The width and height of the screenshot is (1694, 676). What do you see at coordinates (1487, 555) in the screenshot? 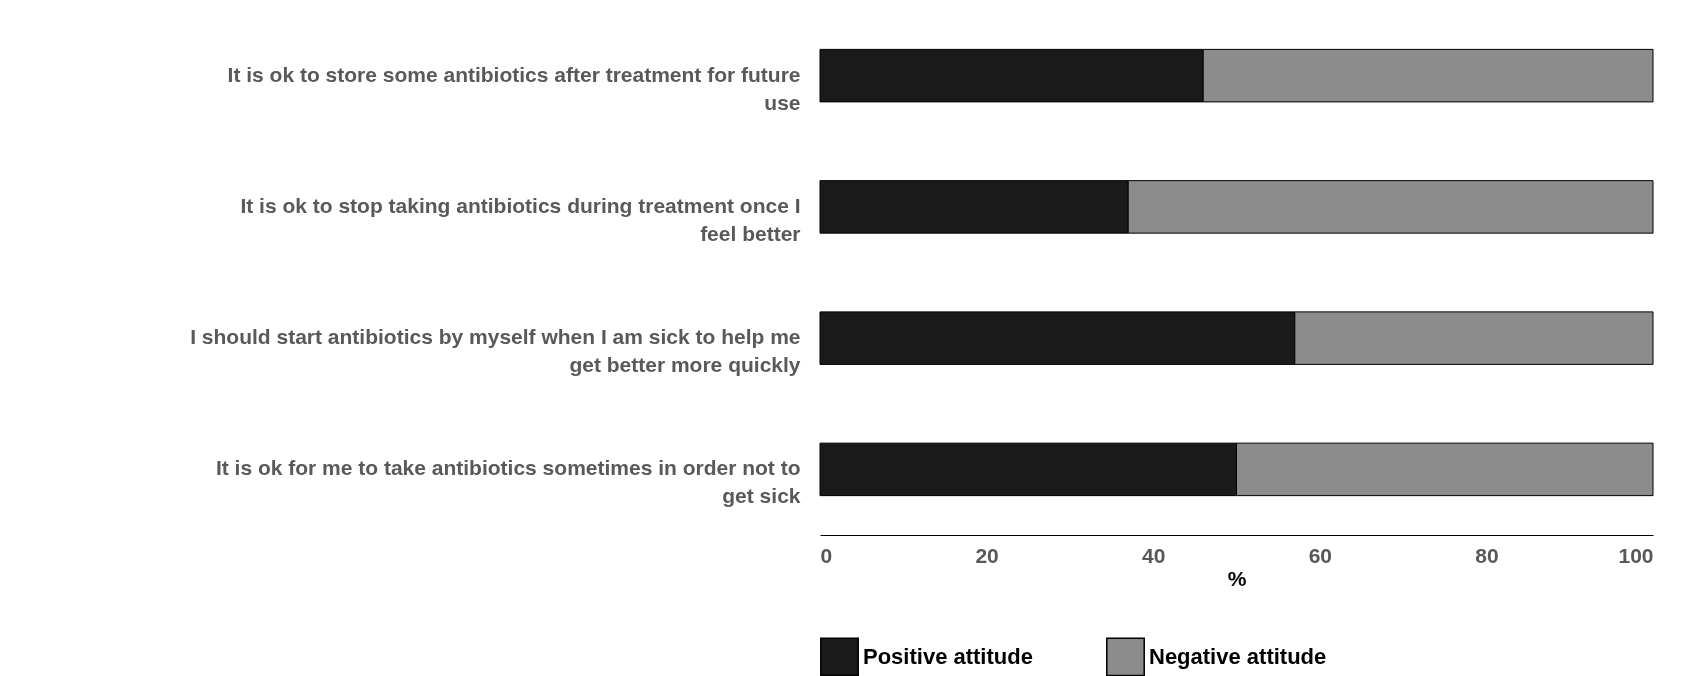
I see `x-tick-label: 80` at bounding box center [1487, 555].